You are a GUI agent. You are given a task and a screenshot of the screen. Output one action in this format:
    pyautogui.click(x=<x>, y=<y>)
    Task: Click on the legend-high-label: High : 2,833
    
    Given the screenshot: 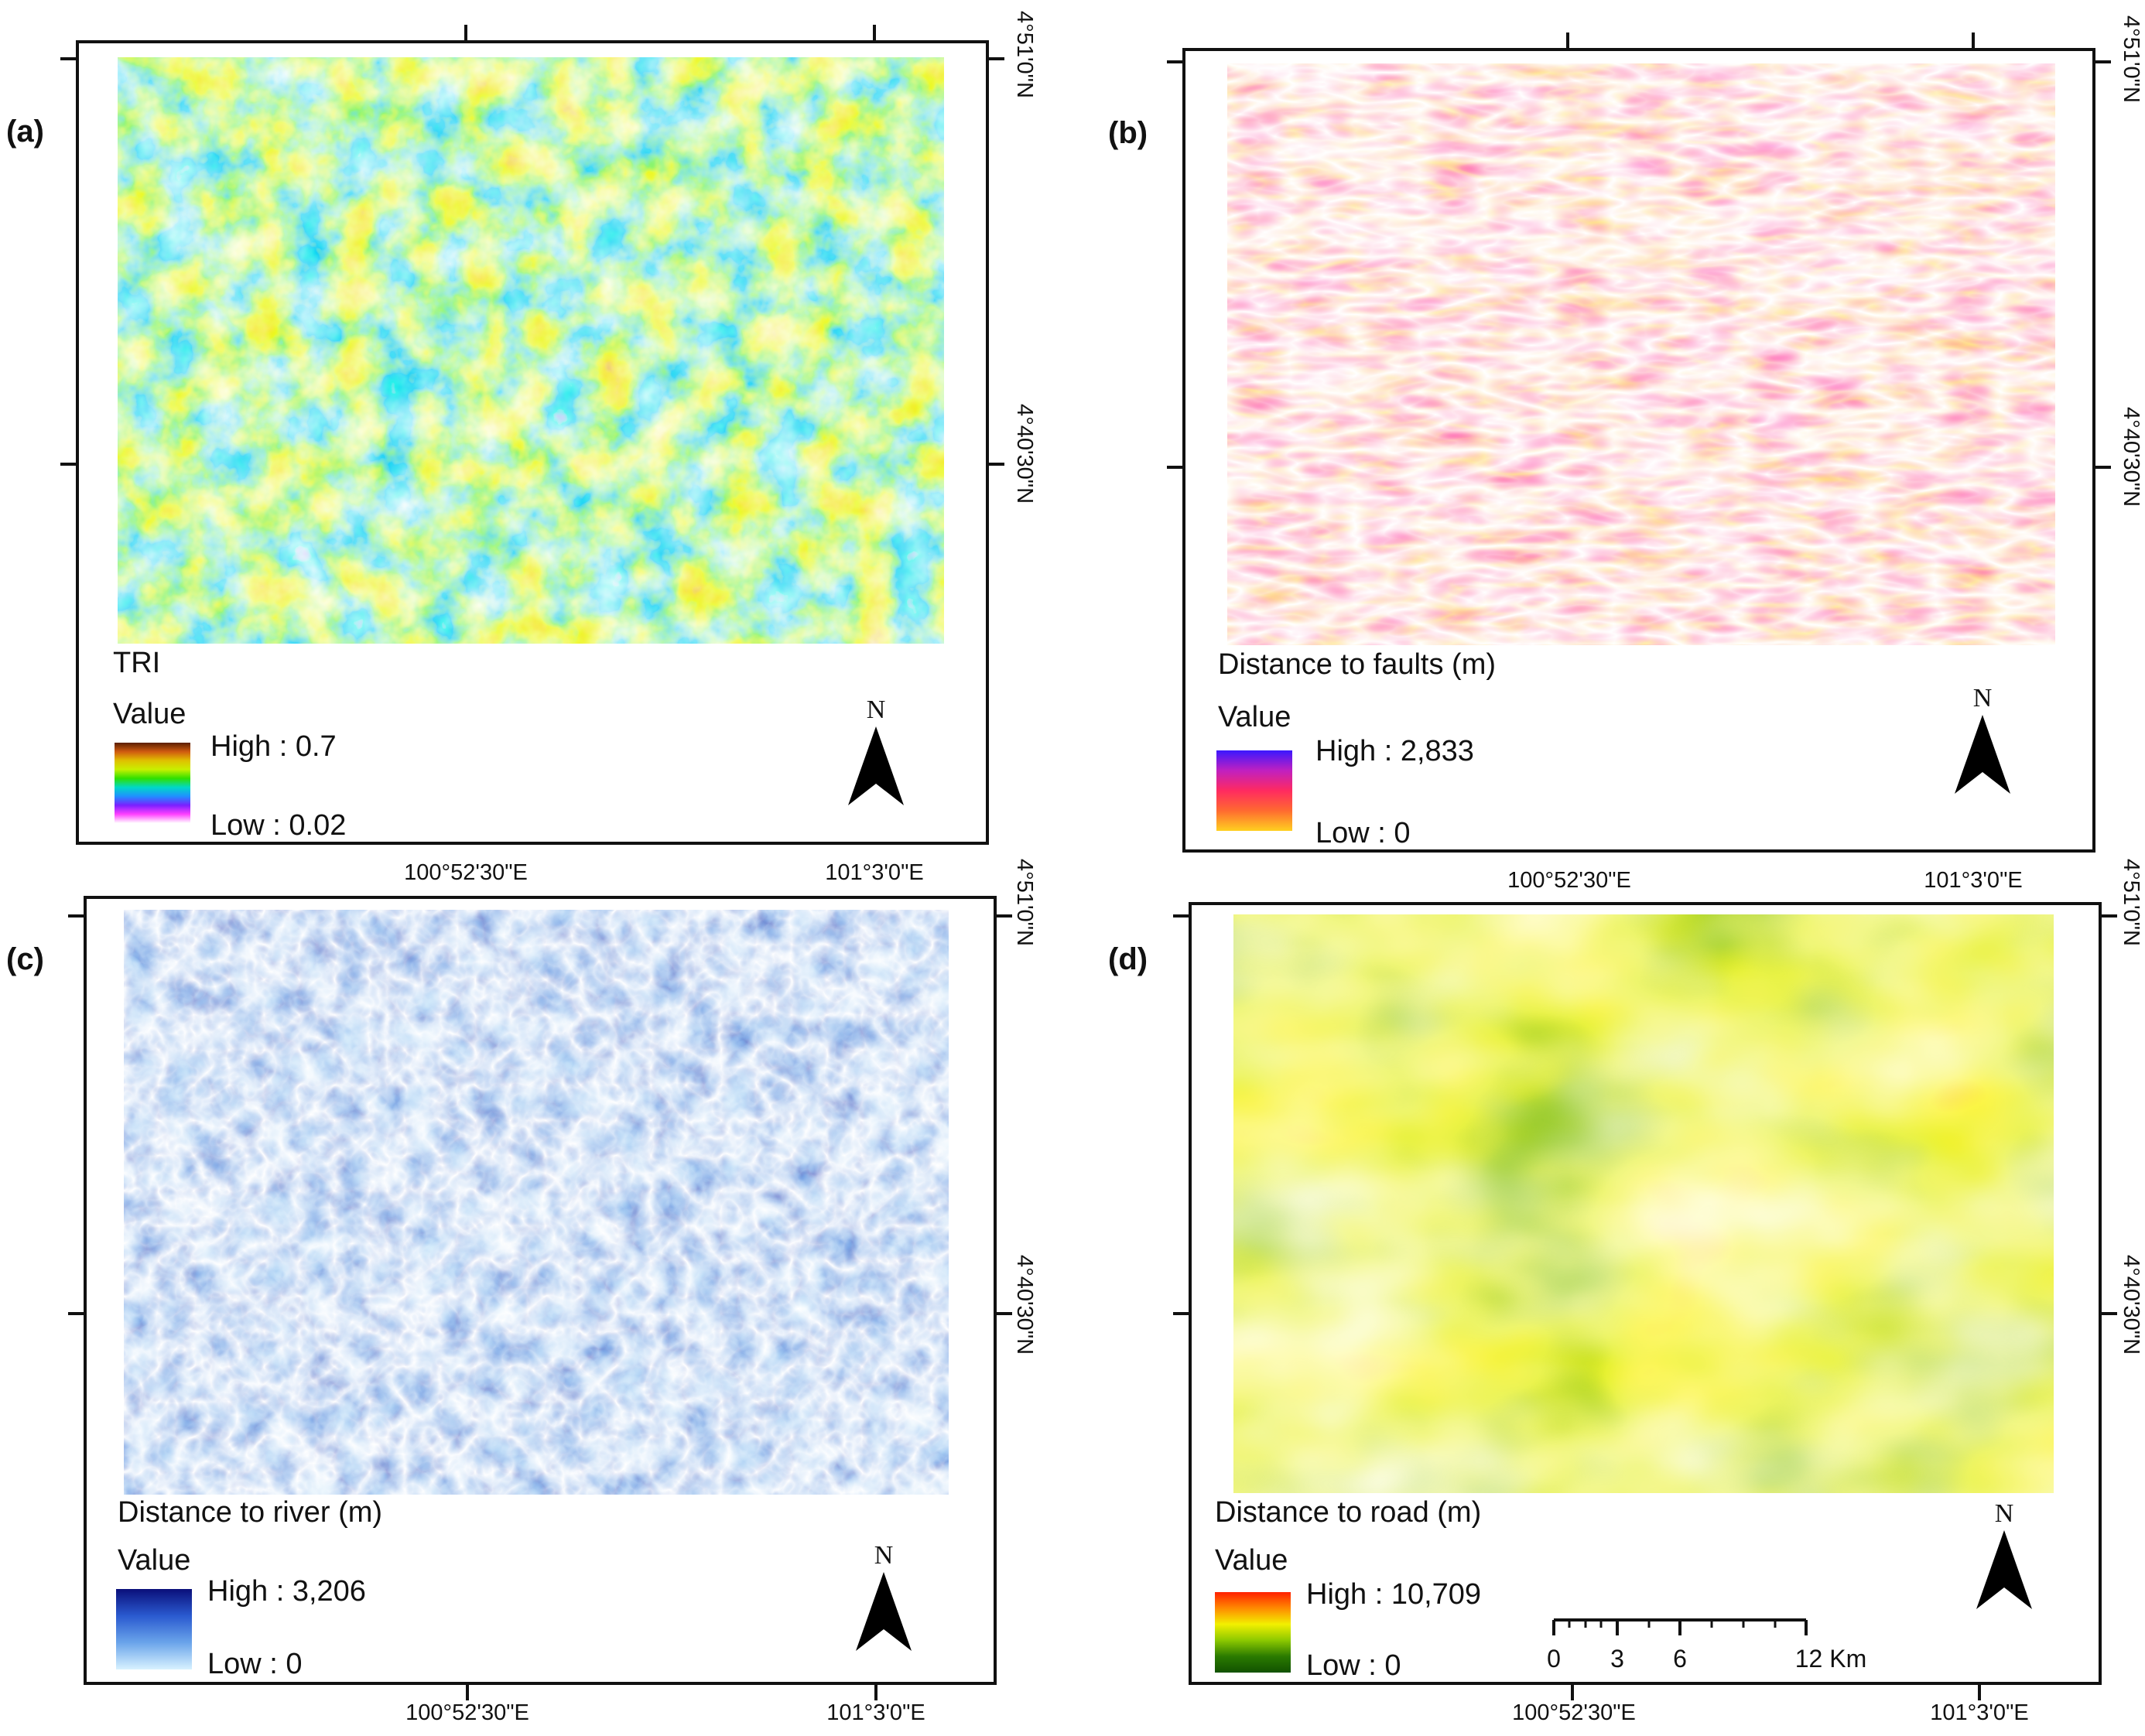 What is the action you would take?
    pyautogui.click(x=1394, y=751)
    